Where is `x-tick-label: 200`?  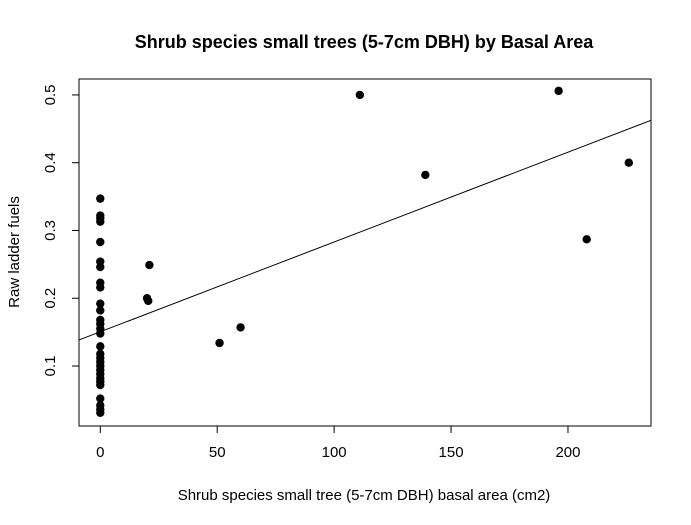
x-tick-label: 200 is located at coordinates (567, 452).